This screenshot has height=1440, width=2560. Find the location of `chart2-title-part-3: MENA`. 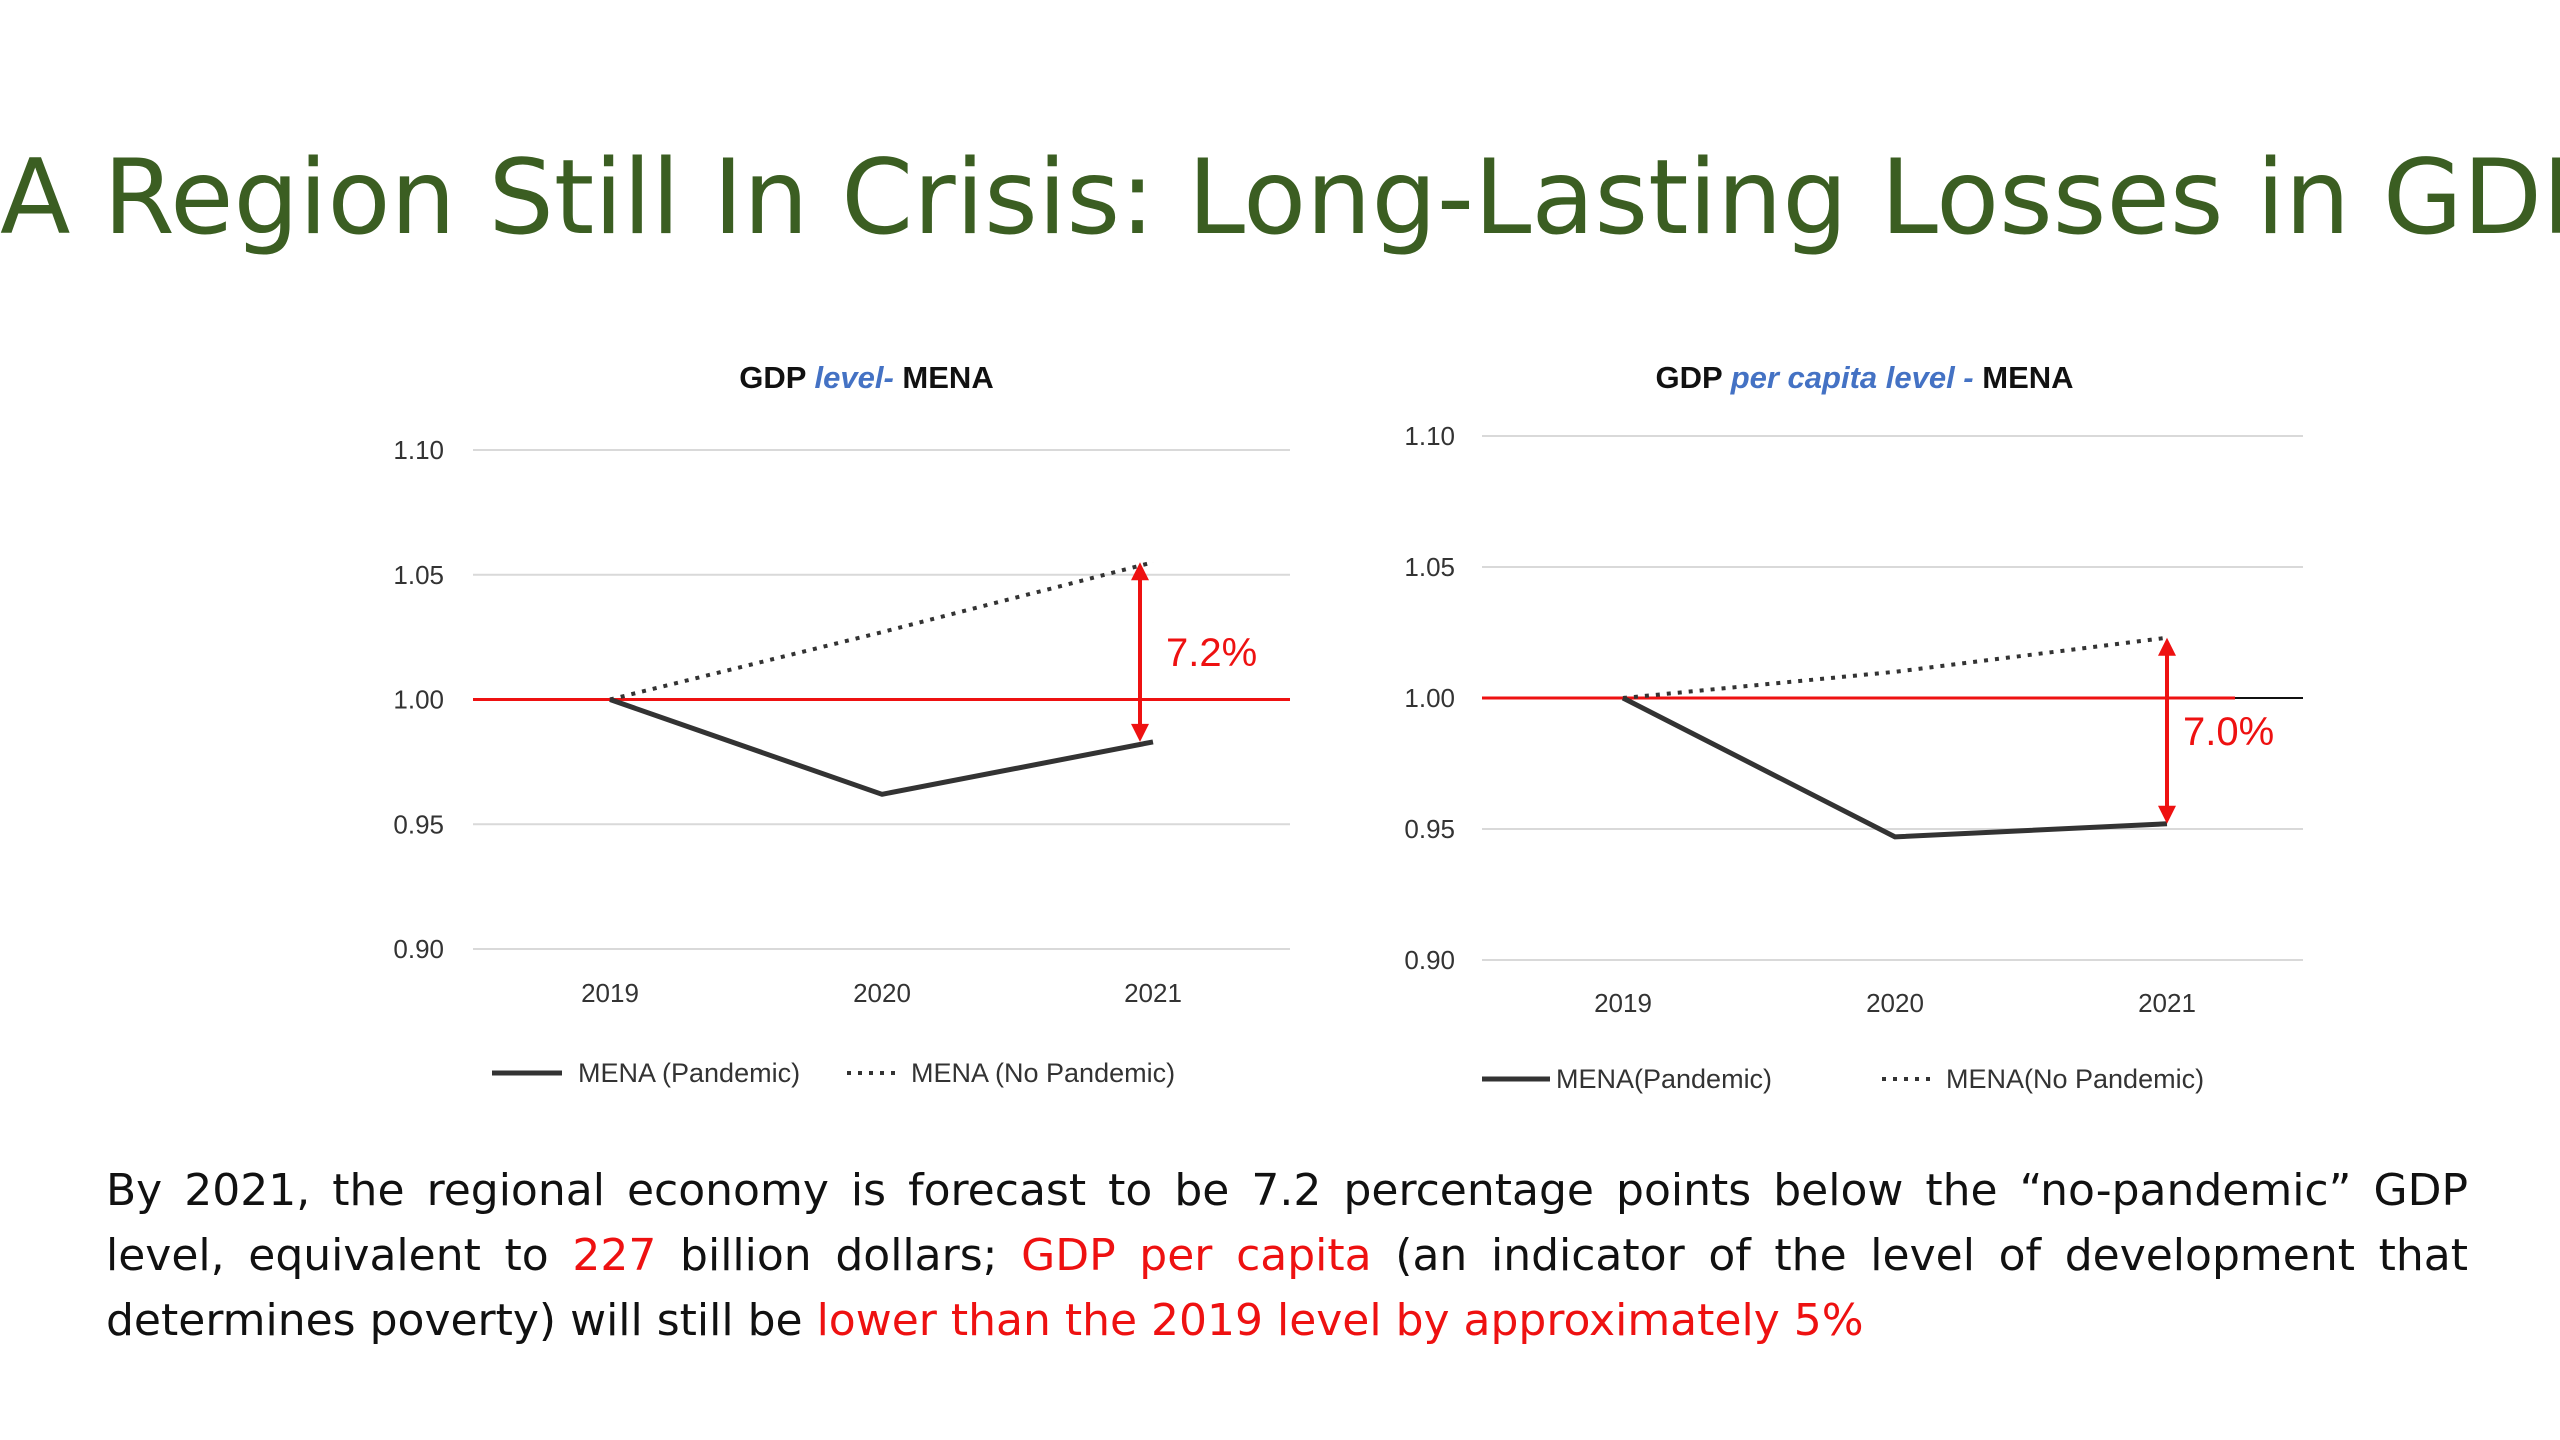

chart2-title-part-3: MENA is located at coordinates (2024, 377).